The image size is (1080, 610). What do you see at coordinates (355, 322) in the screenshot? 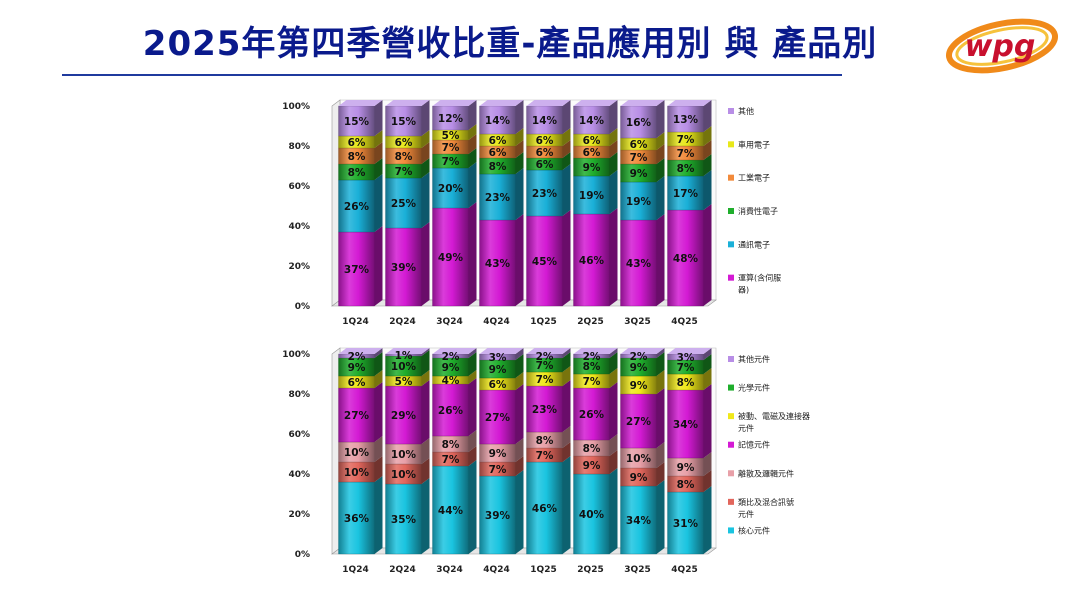
I see `x-tick-label: 1Q24` at bounding box center [355, 322].